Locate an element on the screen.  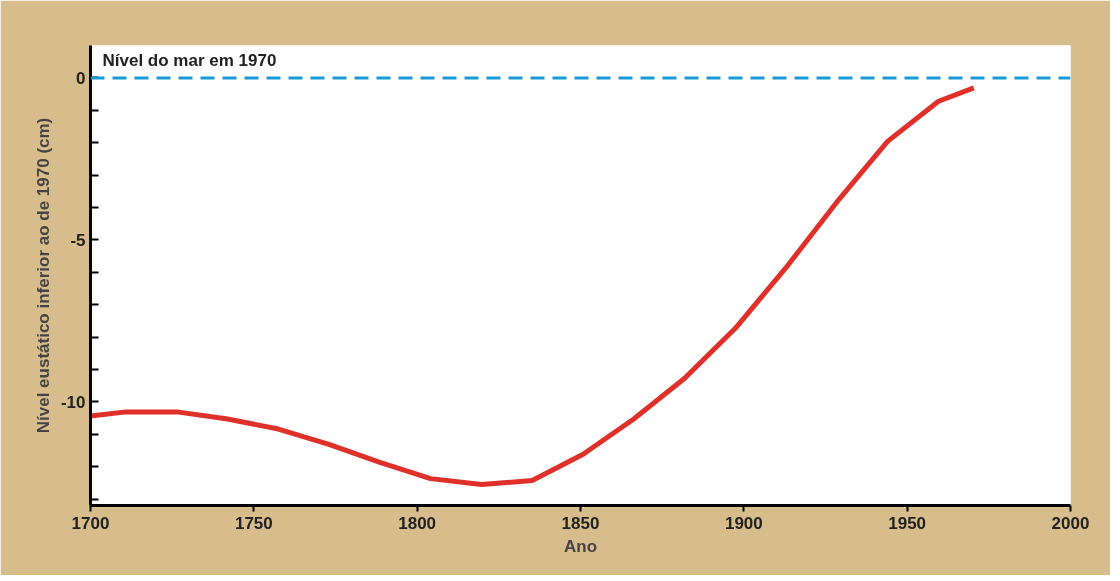
x-axis-title: Ano is located at coordinates (580, 546).